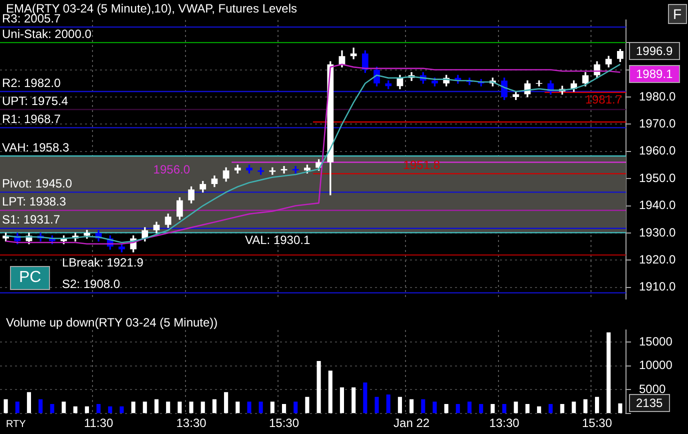 The image size is (688, 434). I want to click on f-button: F, so click(677, 14).